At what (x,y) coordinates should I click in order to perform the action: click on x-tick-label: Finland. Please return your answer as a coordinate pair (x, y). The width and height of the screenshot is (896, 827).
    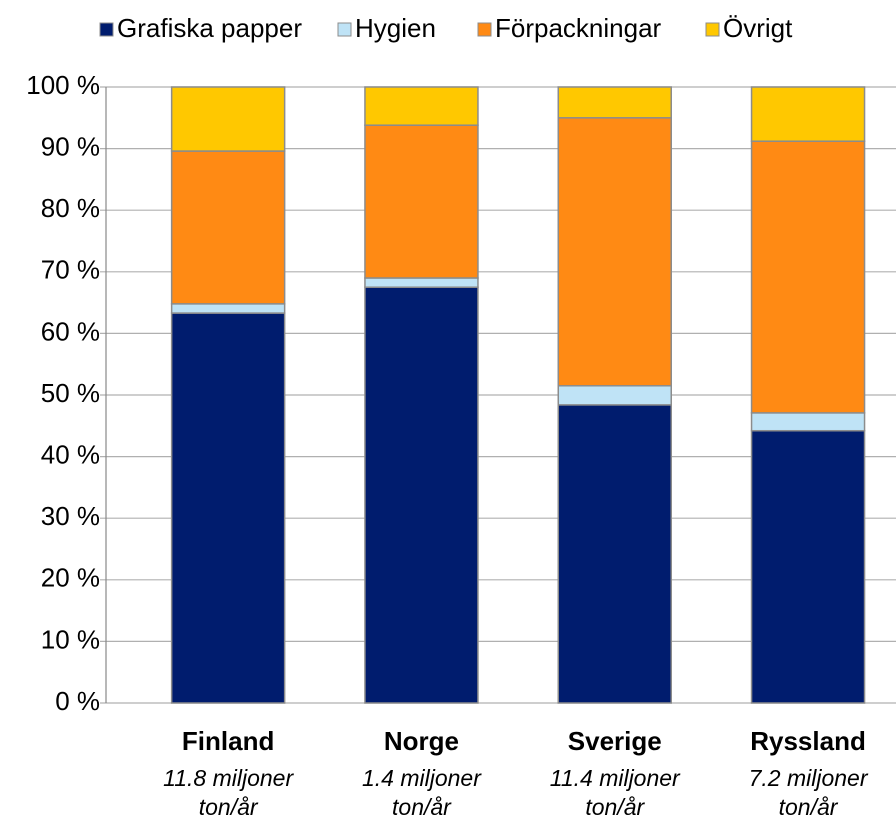
    Looking at the image, I should click on (228, 741).